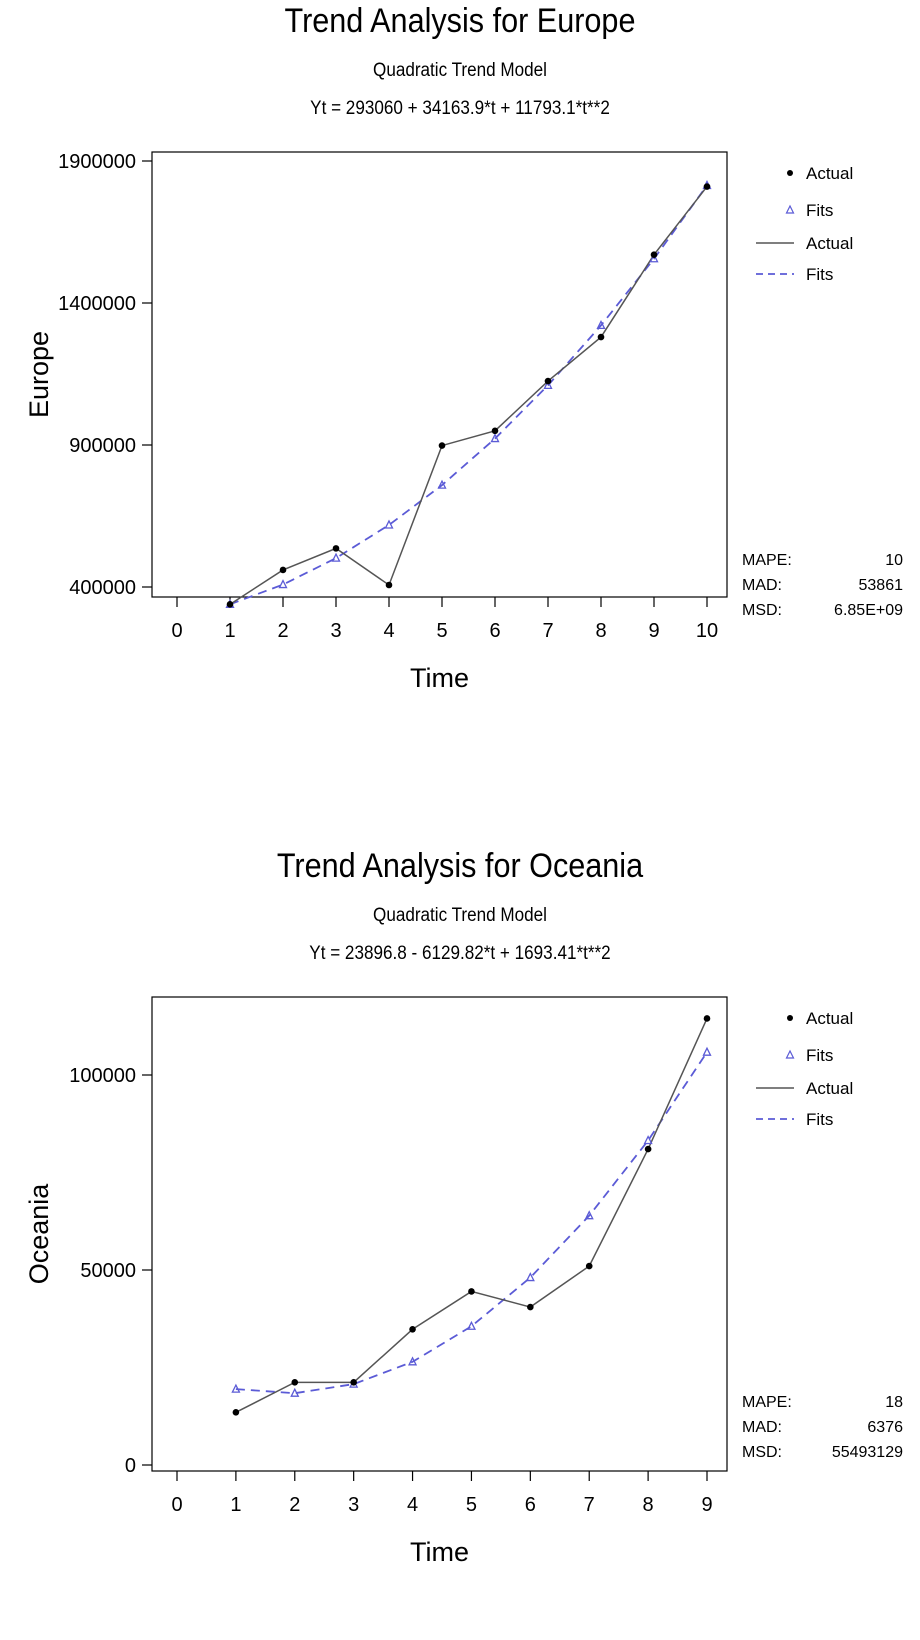 The image size is (920, 1640). What do you see at coordinates (97, 162) in the screenshot?
I see `y-tick-label: 1900000` at bounding box center [97, 162].